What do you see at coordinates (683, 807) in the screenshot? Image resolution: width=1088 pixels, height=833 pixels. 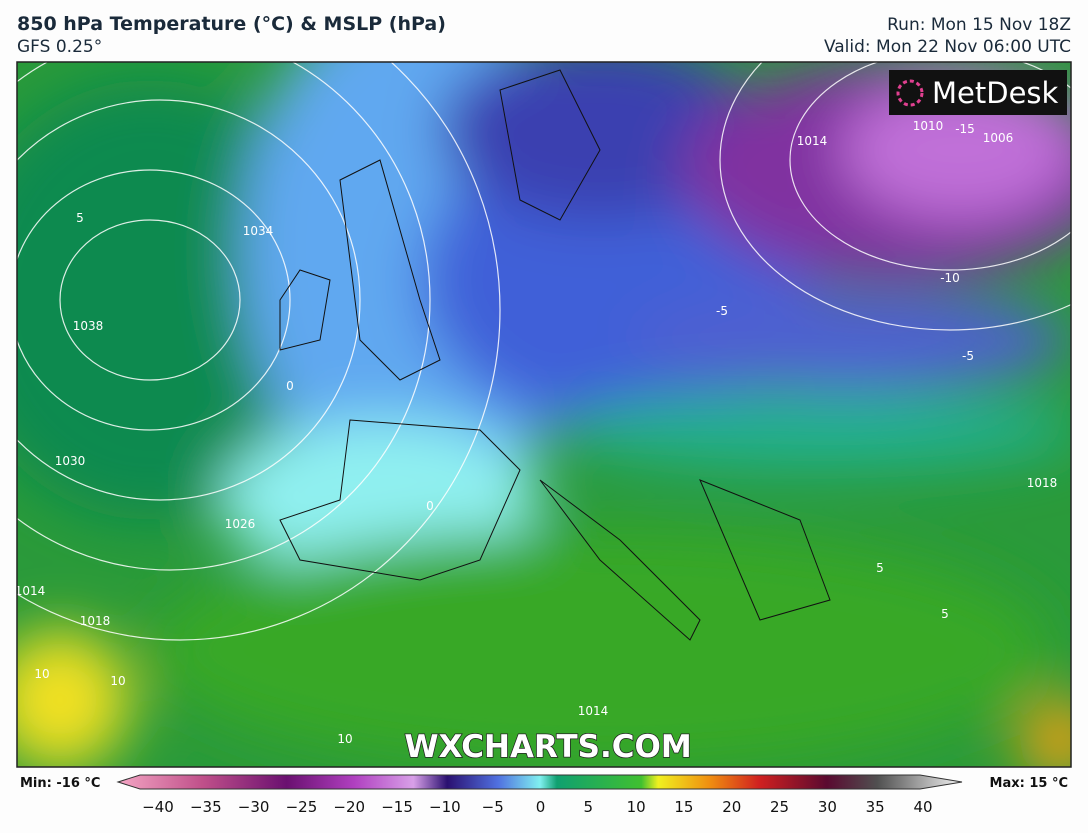 I see `colorbar-tick-label: 15` at bounding box center [683, 807].